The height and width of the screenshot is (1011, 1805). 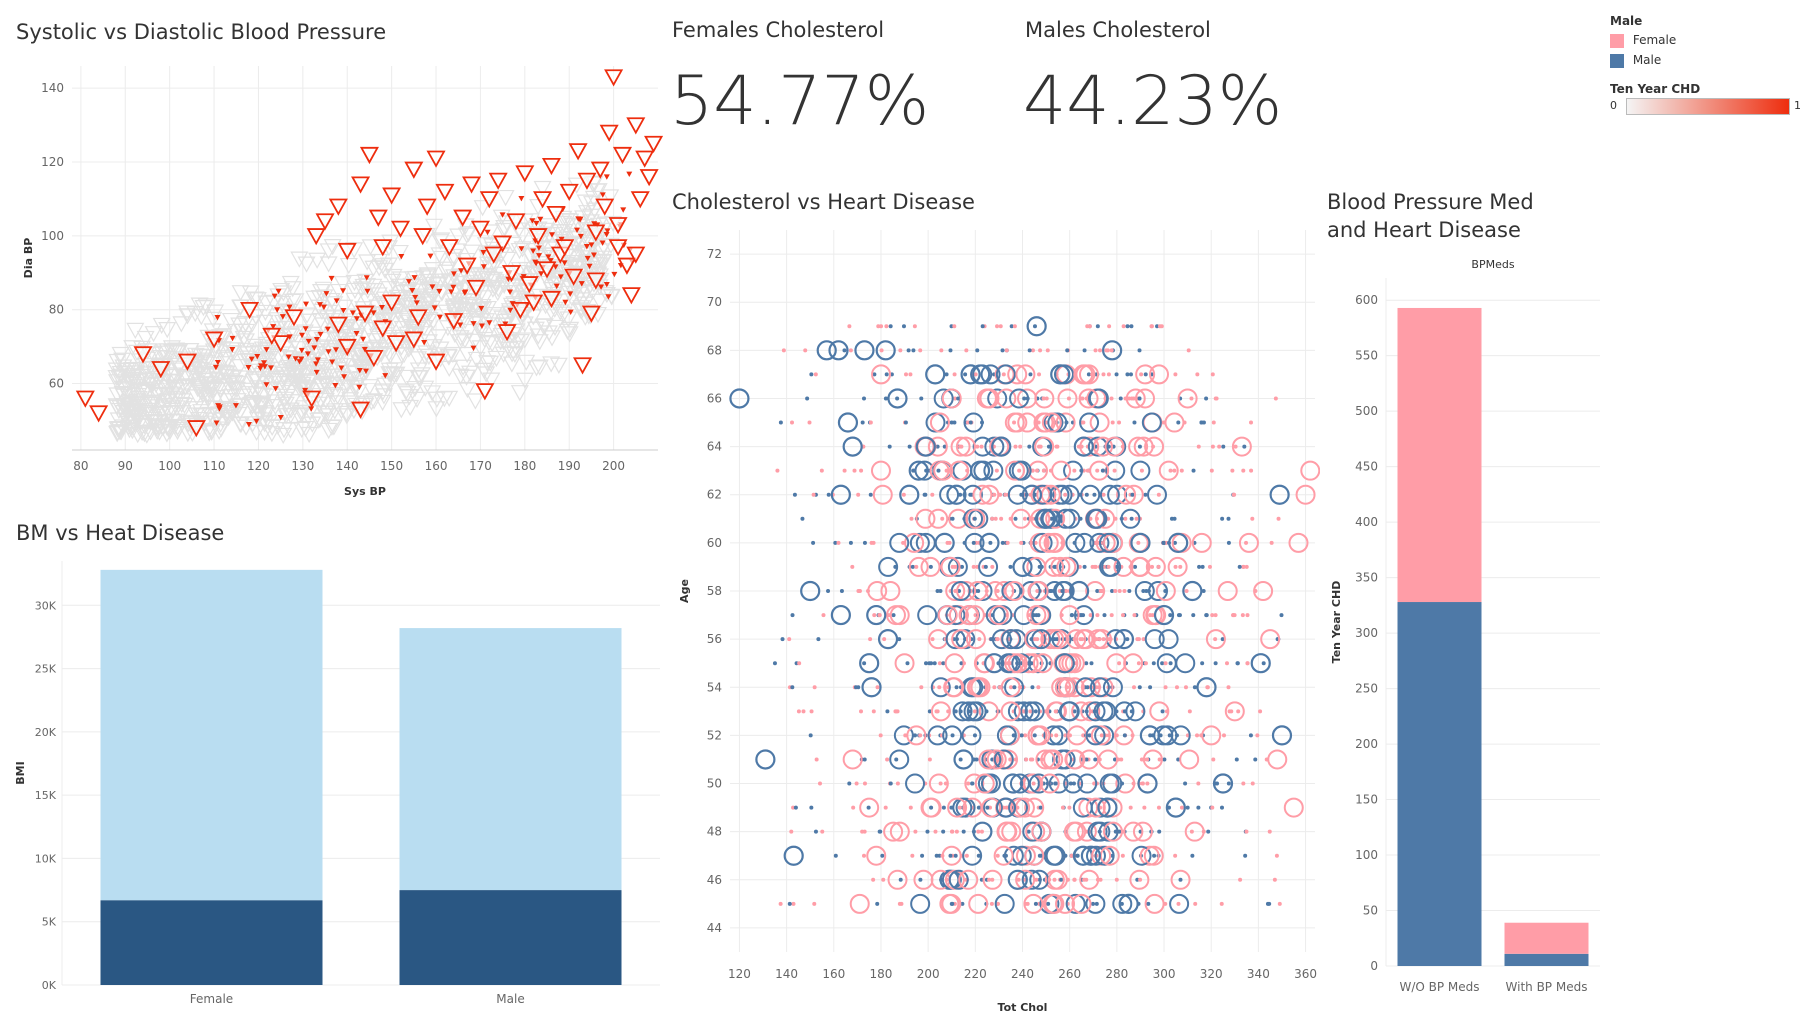 I want to click on bmi-chart-title: BM vs Heat Disease, so click(x=120, y=533).